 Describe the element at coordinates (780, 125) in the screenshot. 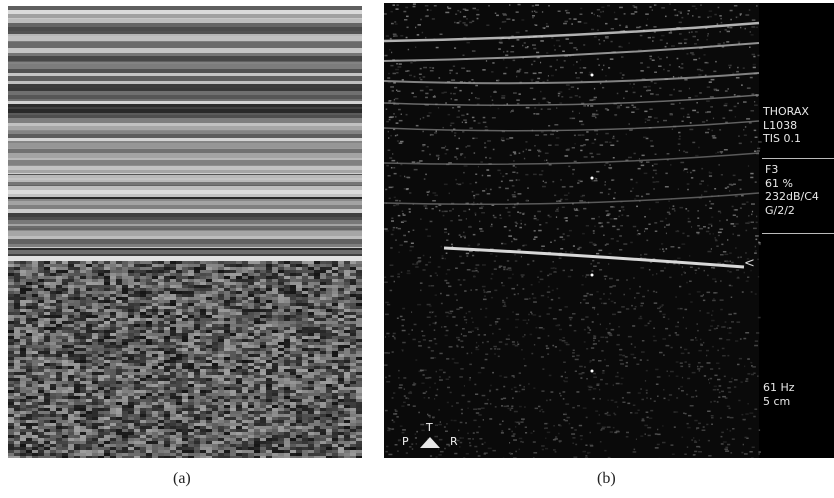

I see `info-probe-line: L1038` at that location.